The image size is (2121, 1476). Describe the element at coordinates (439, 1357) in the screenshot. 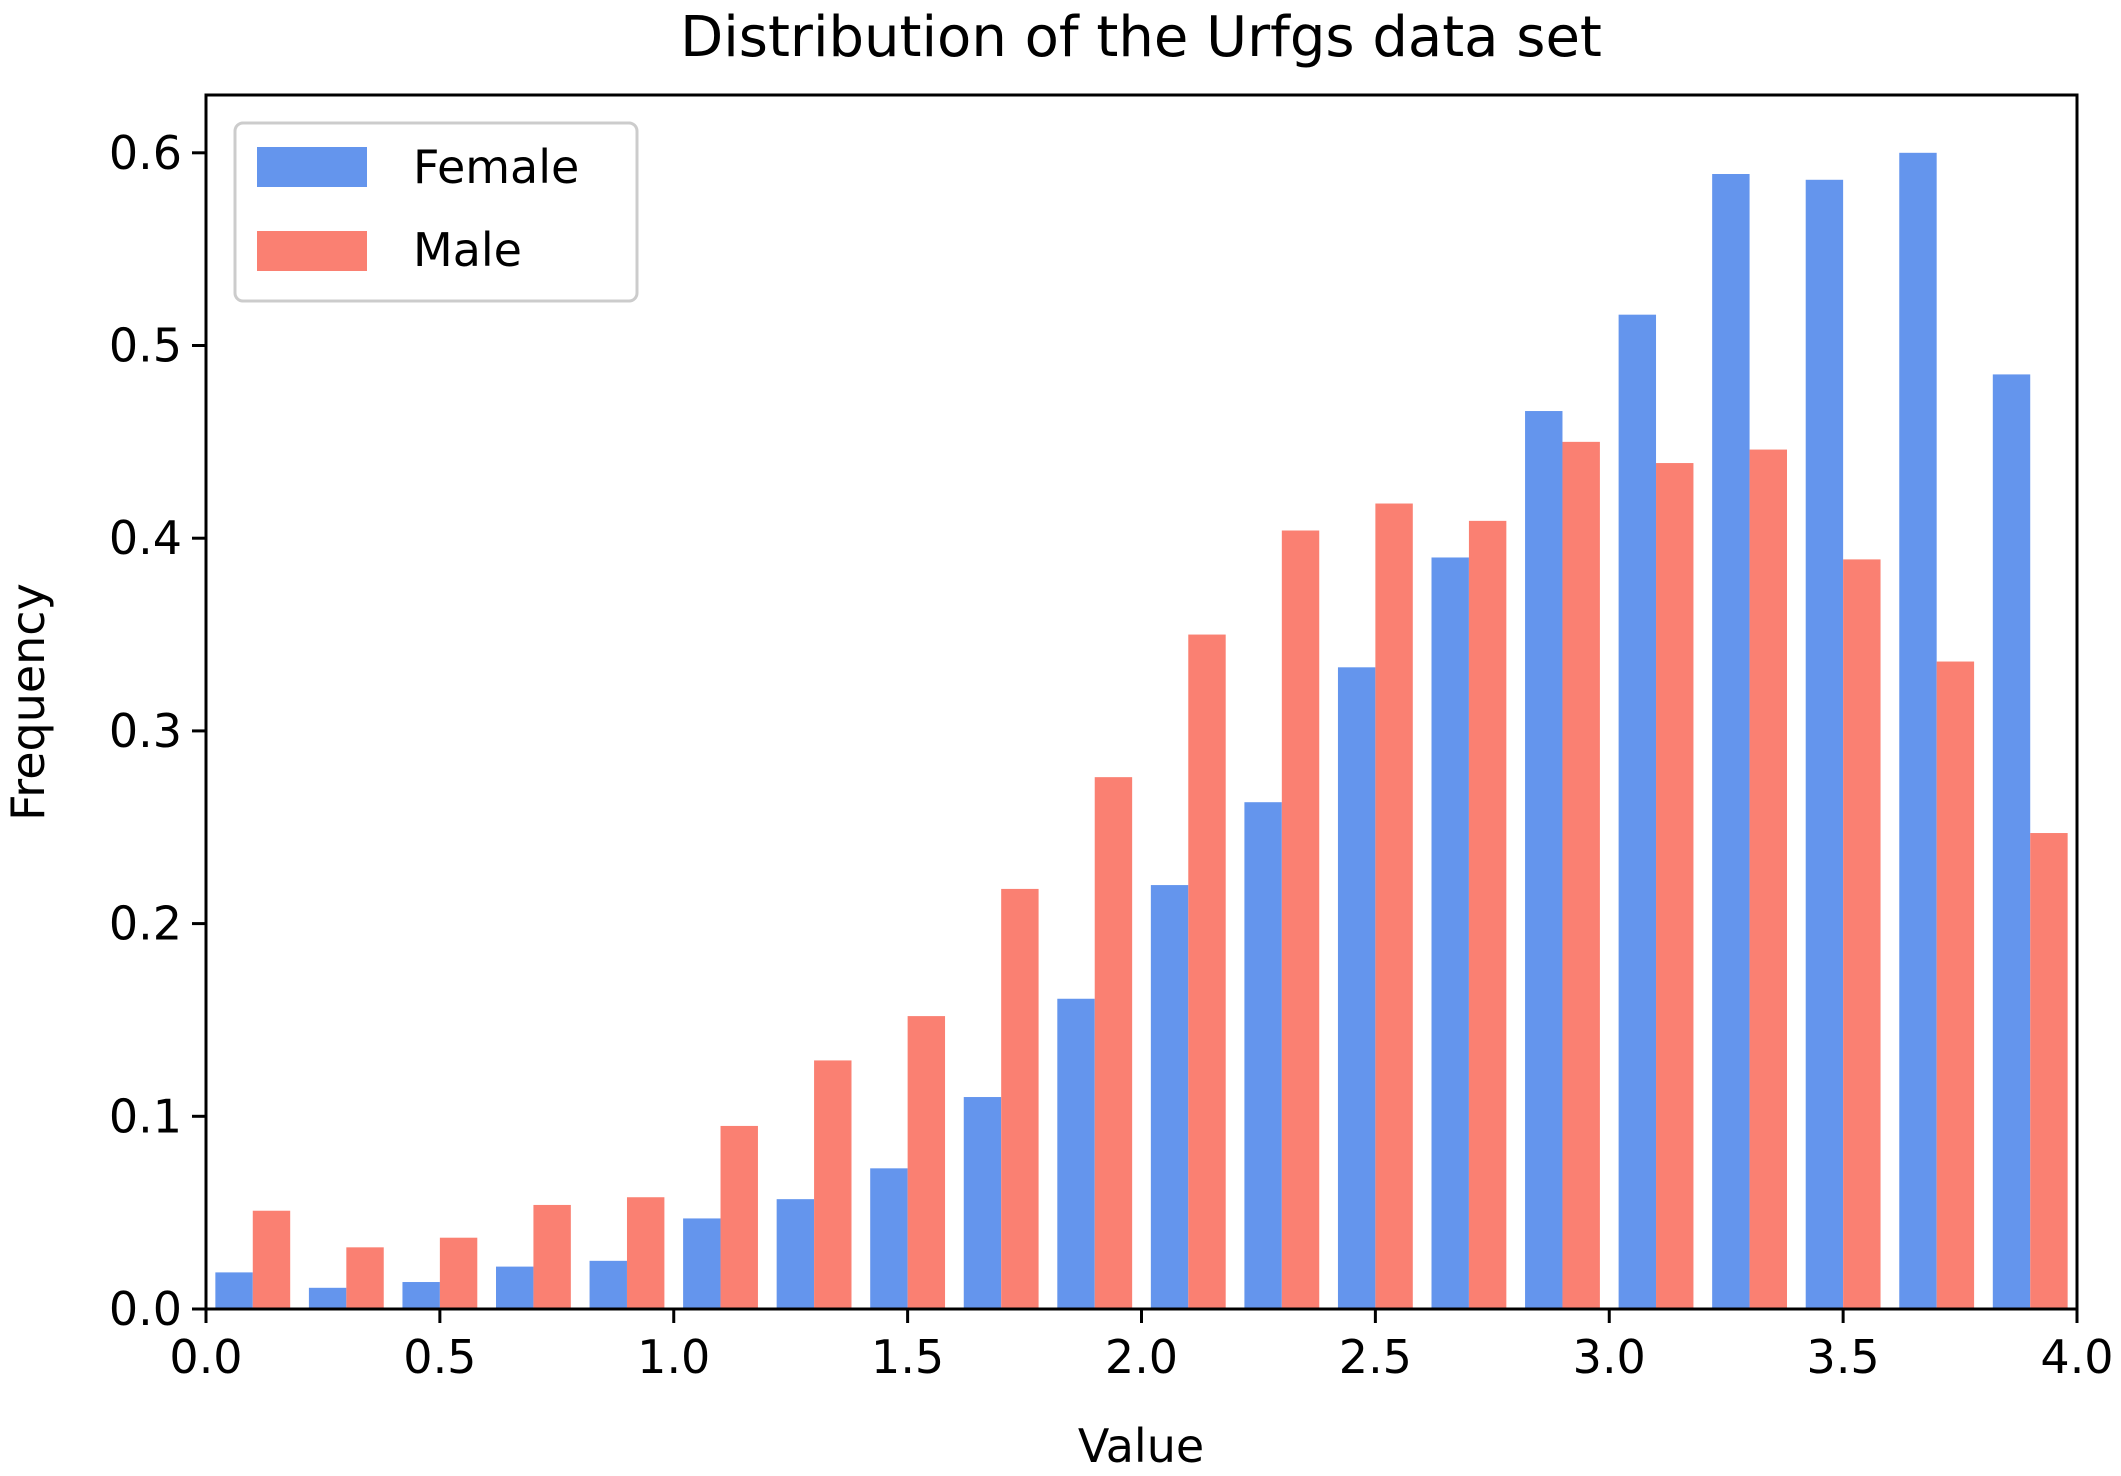

I see `x-tick-label: 0.5` at that location.